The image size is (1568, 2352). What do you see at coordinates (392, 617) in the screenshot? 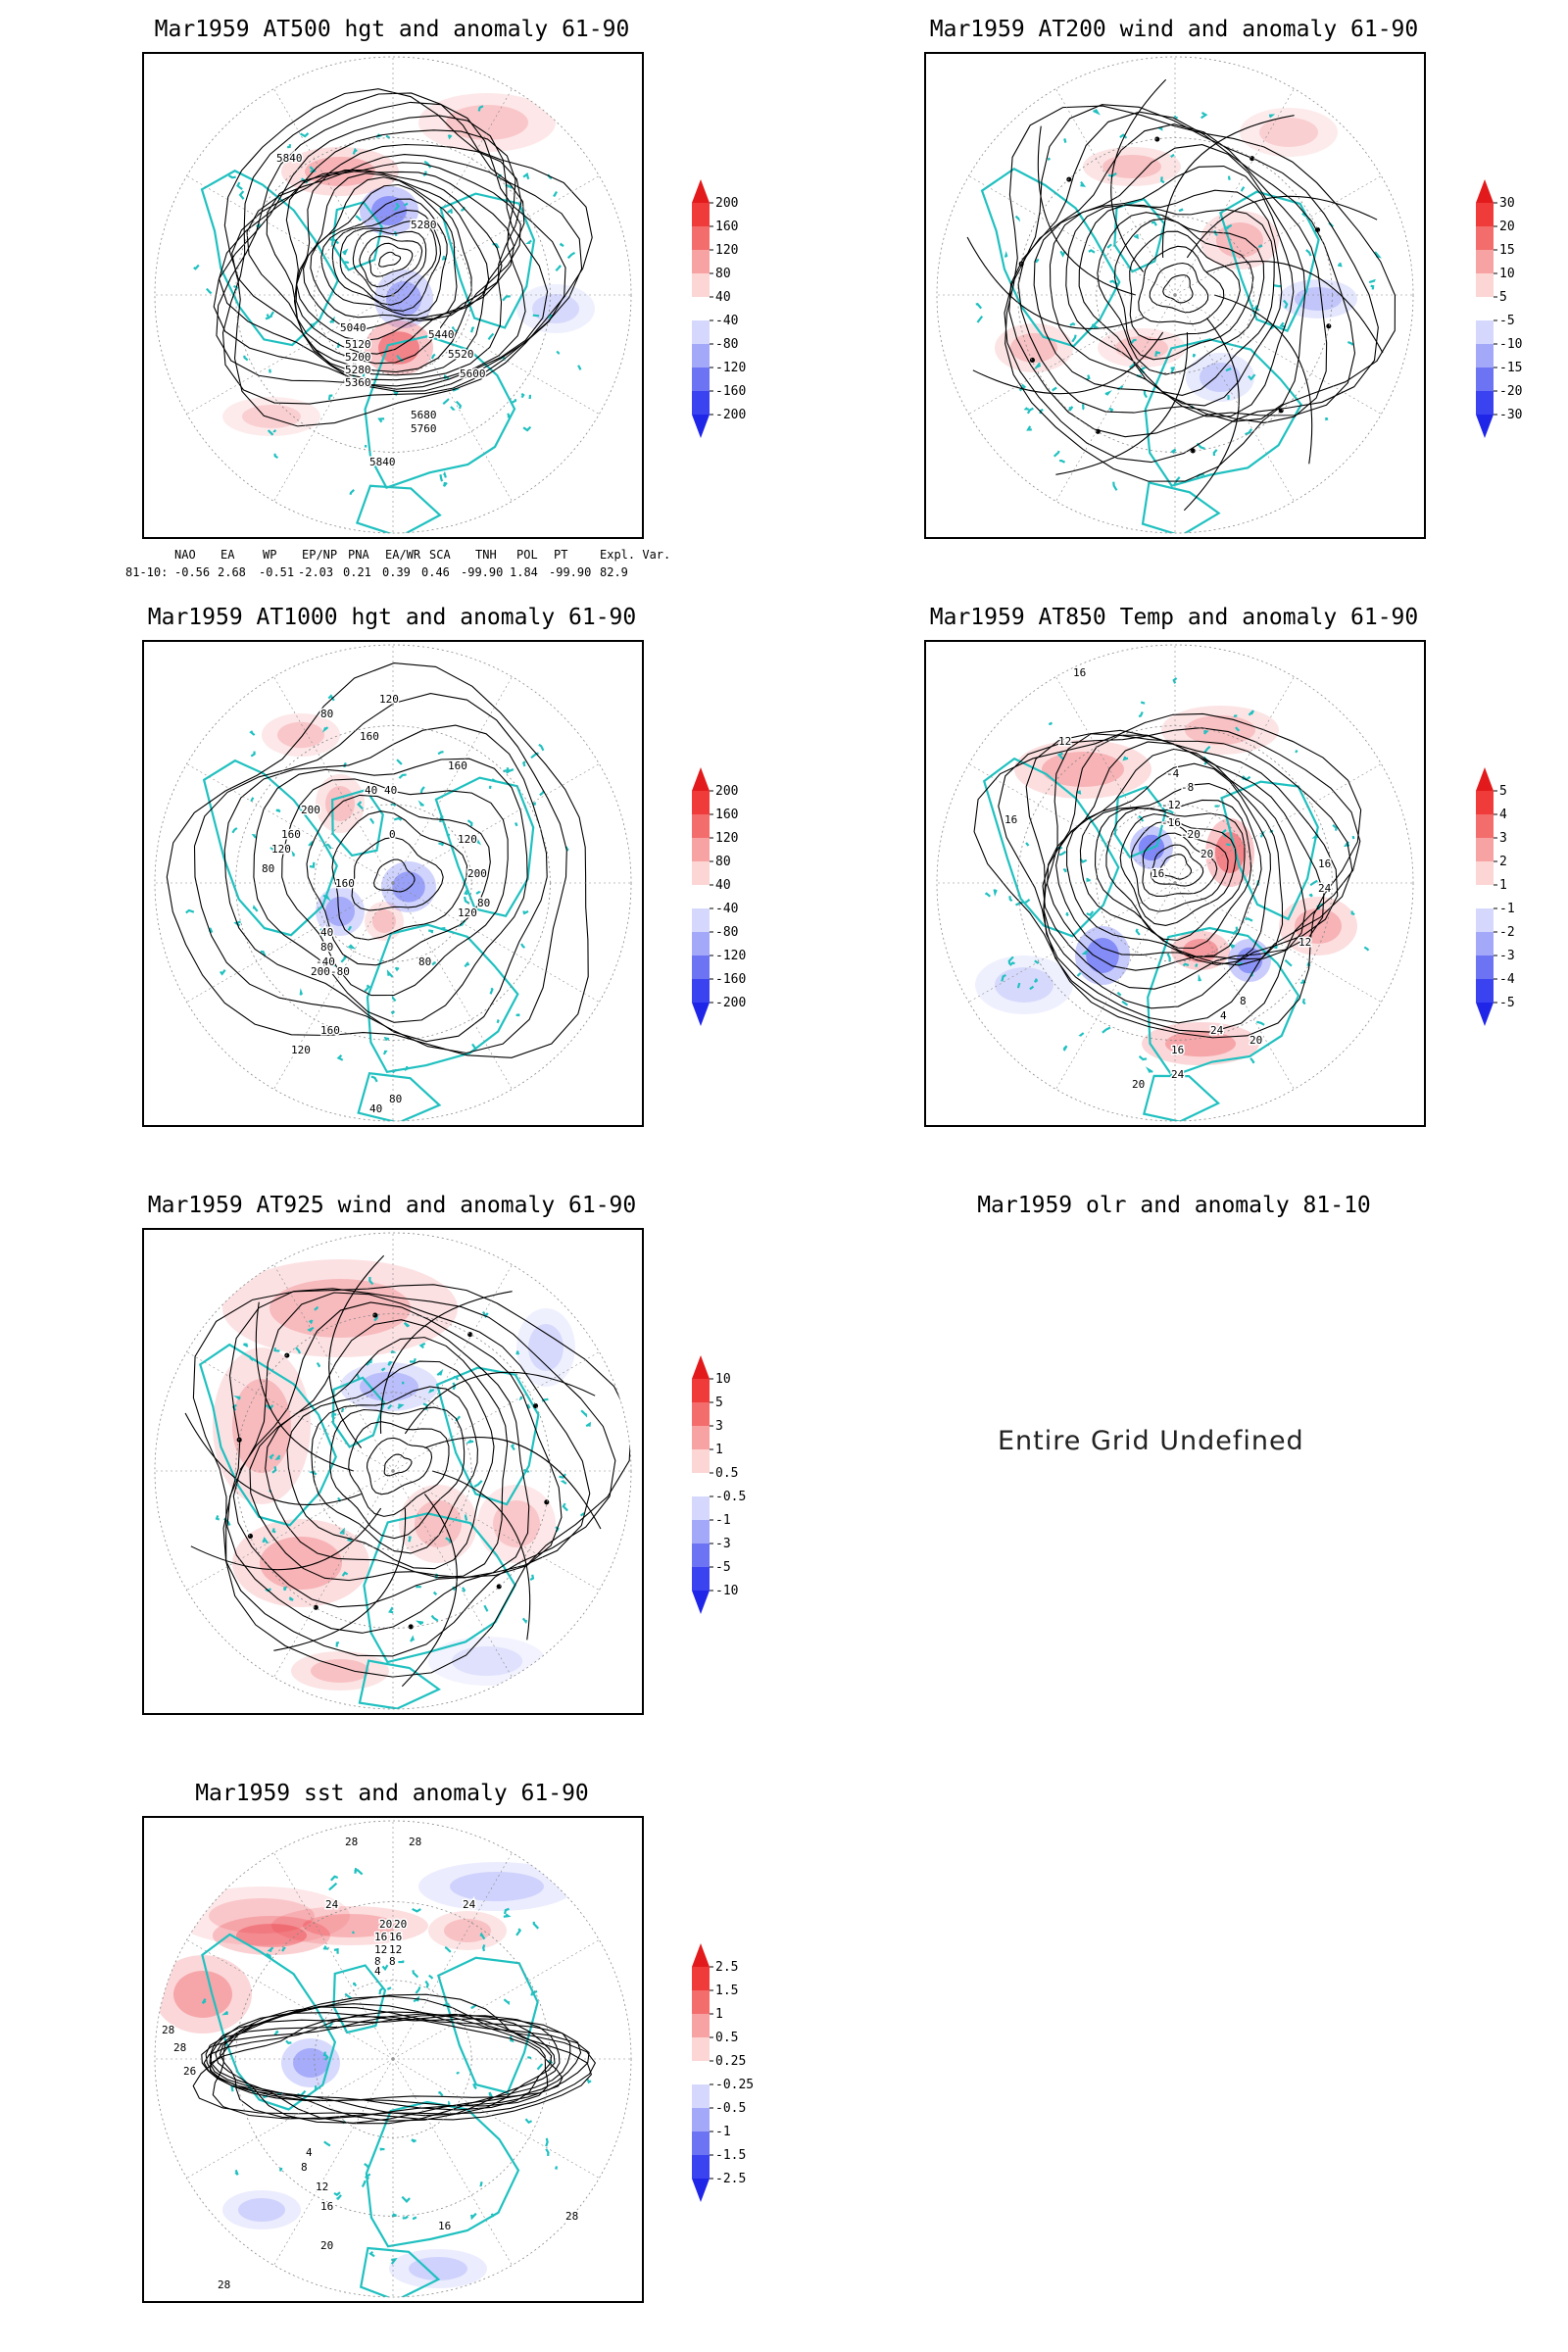
I see `panel-title-at1000: Mar1959 AT1000 hgt and anomaly 61-90` at bounding box center [392, 617].